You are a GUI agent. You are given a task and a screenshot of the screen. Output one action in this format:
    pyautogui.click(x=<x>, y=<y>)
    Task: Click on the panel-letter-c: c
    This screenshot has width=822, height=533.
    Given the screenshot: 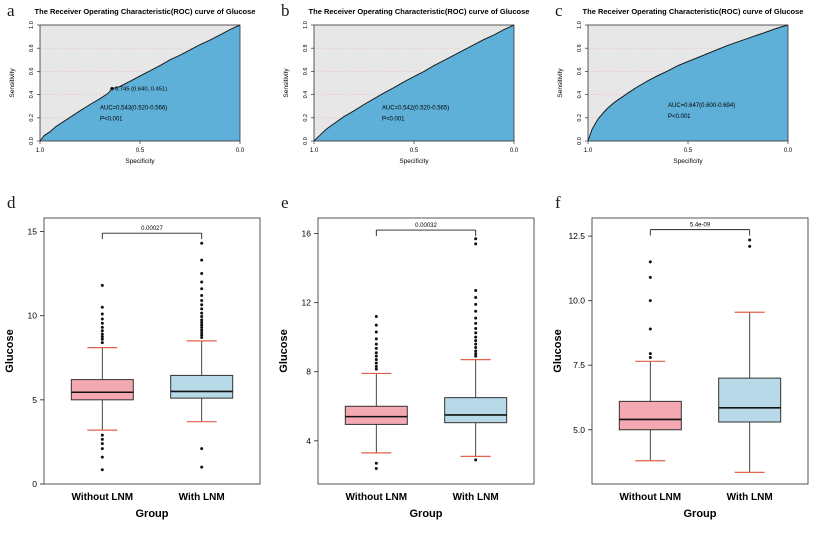 What is the action you would take?
    pyautogui.click(x=559, y=10)
    